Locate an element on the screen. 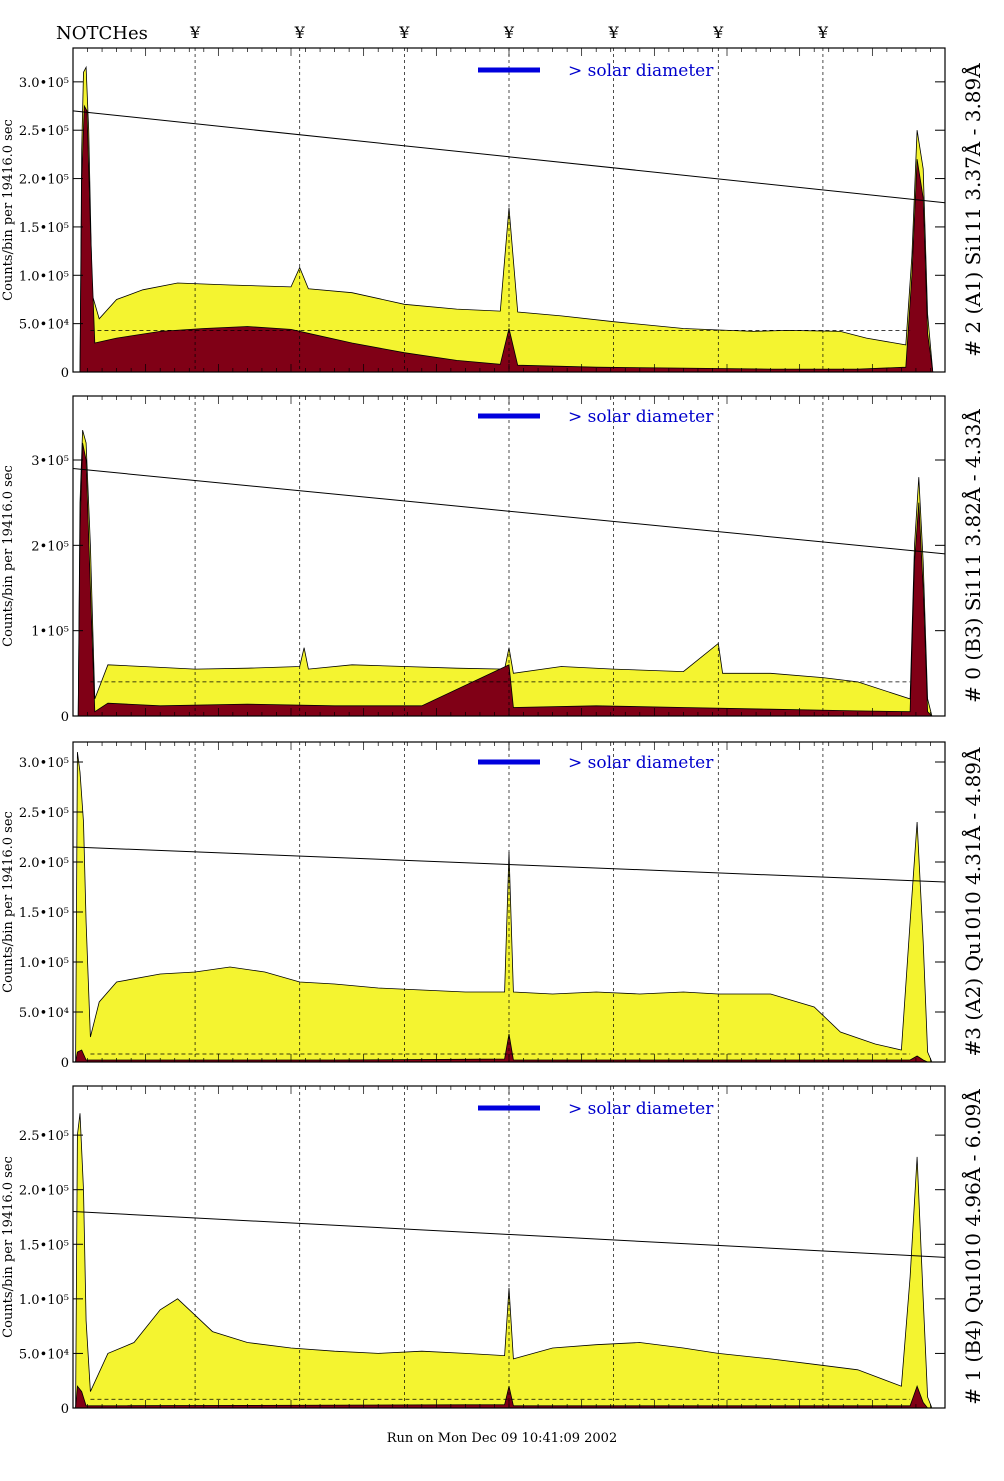 Image resolution: width=1004 pixels, height=1481 pixels. panel-title: # 0 (B3) Si111 3.82Å - 4.33Å is located at coordinates (972, 556).